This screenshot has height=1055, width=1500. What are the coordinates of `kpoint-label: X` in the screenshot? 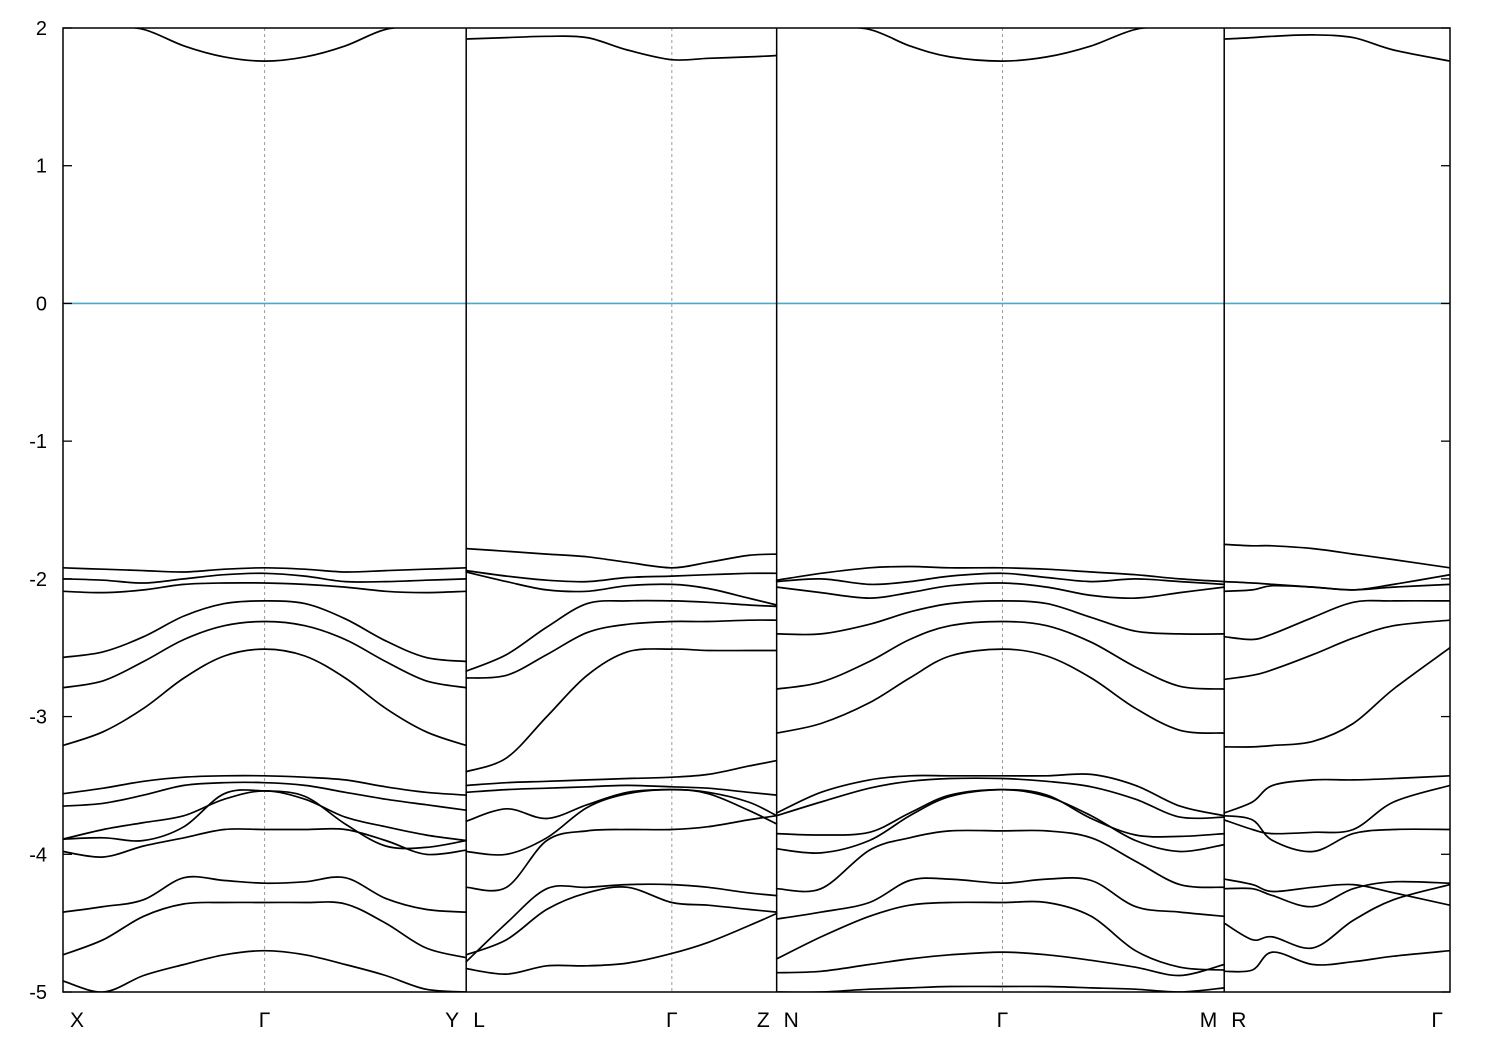 It's located at (77, 1020).